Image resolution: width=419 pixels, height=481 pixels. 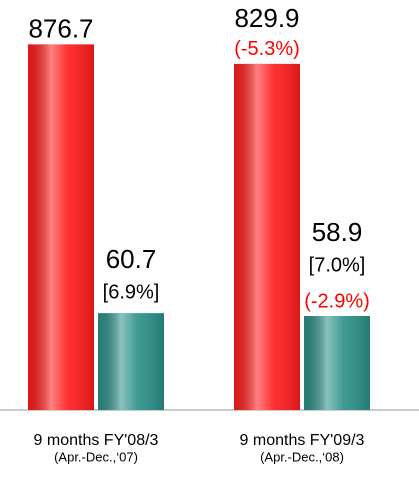 What do you see at coordinates (96, 456) in the screenshot?
I see `x-tick-sublabel: (Apr.-Dec.,‘07)` at bounding box center [96, 456].